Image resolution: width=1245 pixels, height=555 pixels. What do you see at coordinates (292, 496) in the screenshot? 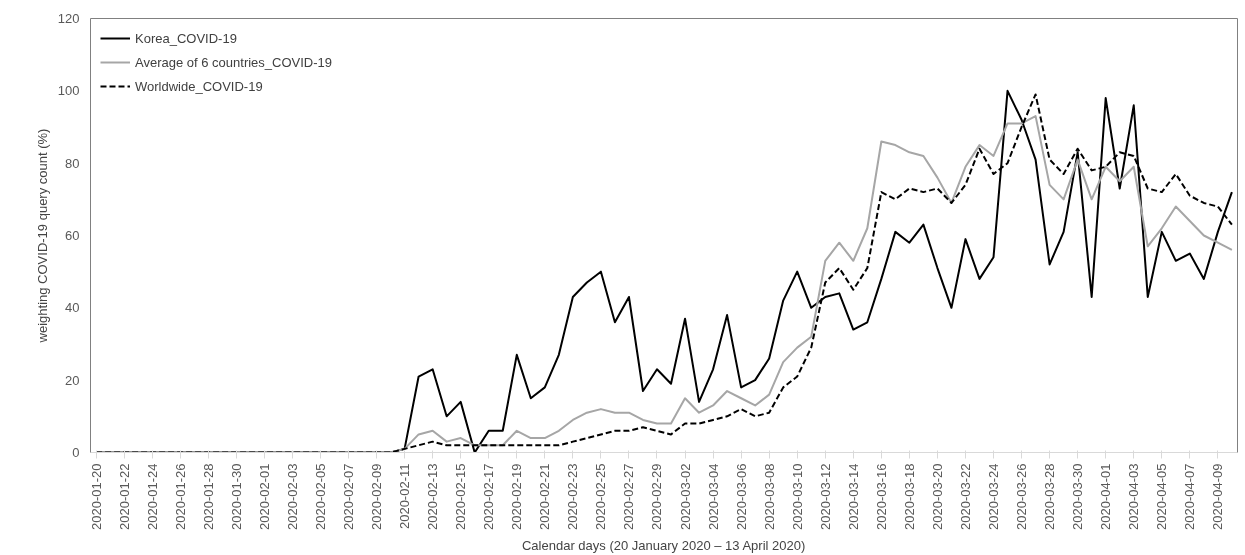
I see `x-tick-label: 2020-02-03` at bounding box center [292, 496].